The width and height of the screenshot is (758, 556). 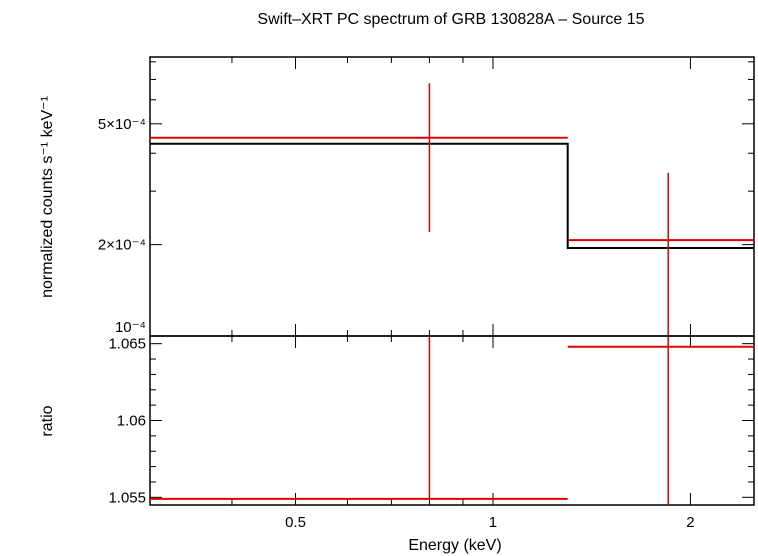 I want to click on y-tick-label: 10⁻⁴, so click(x=130, y=327).